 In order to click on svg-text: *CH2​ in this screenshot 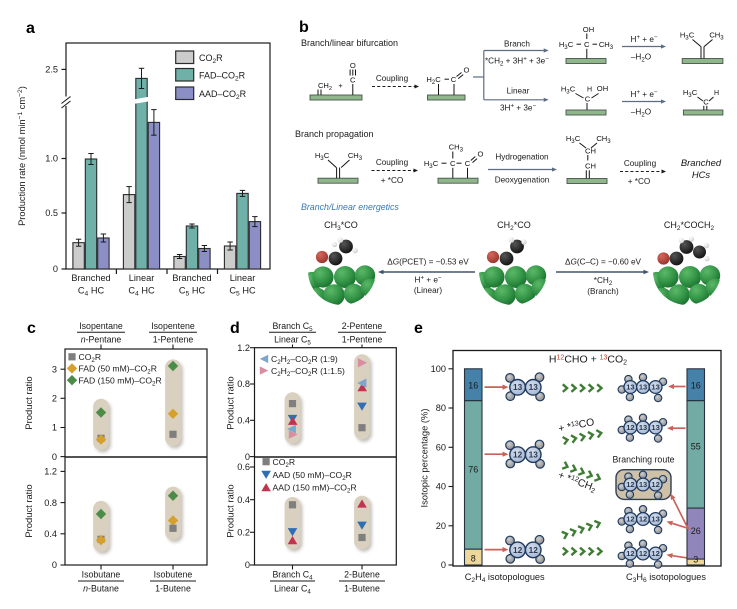, I will do `click(603, 281)`.